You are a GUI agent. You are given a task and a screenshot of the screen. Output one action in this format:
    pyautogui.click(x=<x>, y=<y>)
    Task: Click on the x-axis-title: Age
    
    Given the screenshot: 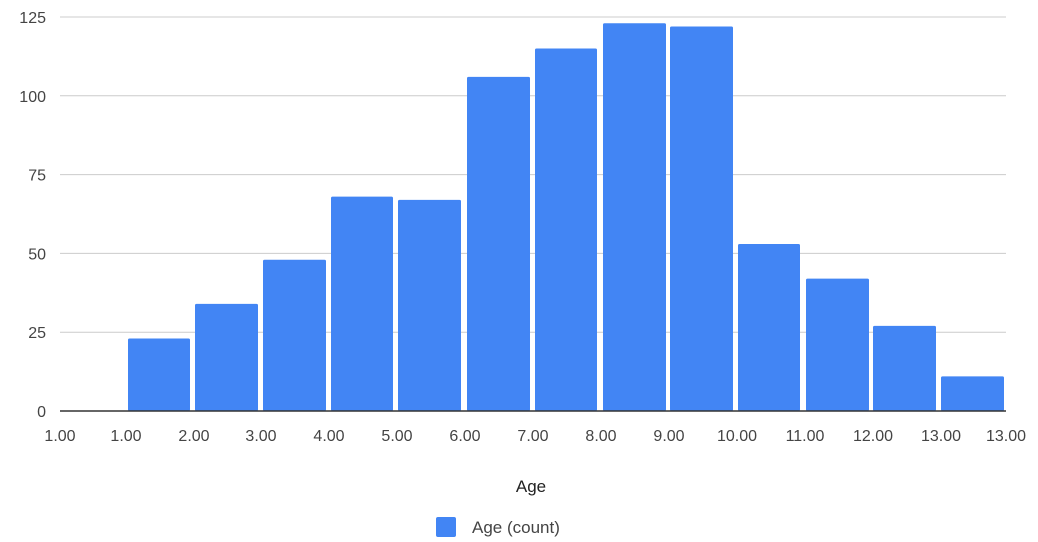 What is the action you would take?
    pyautogui.click(x=531, y=486)
    